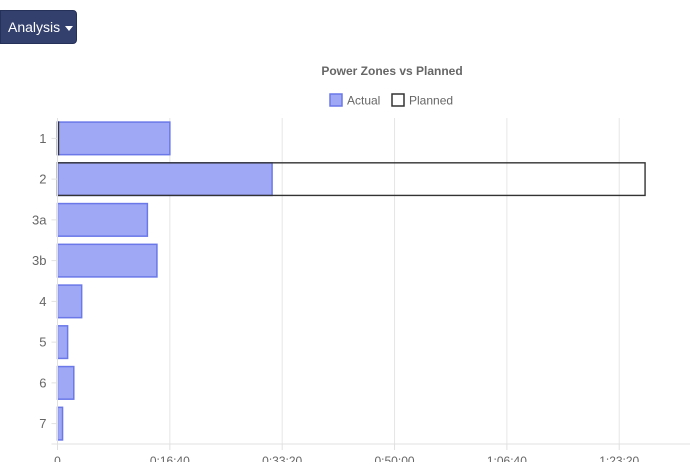 The height and width of the screenshot is (462, 690). I want to click on x-tick-label: 0:16:40, so click(170, 458).